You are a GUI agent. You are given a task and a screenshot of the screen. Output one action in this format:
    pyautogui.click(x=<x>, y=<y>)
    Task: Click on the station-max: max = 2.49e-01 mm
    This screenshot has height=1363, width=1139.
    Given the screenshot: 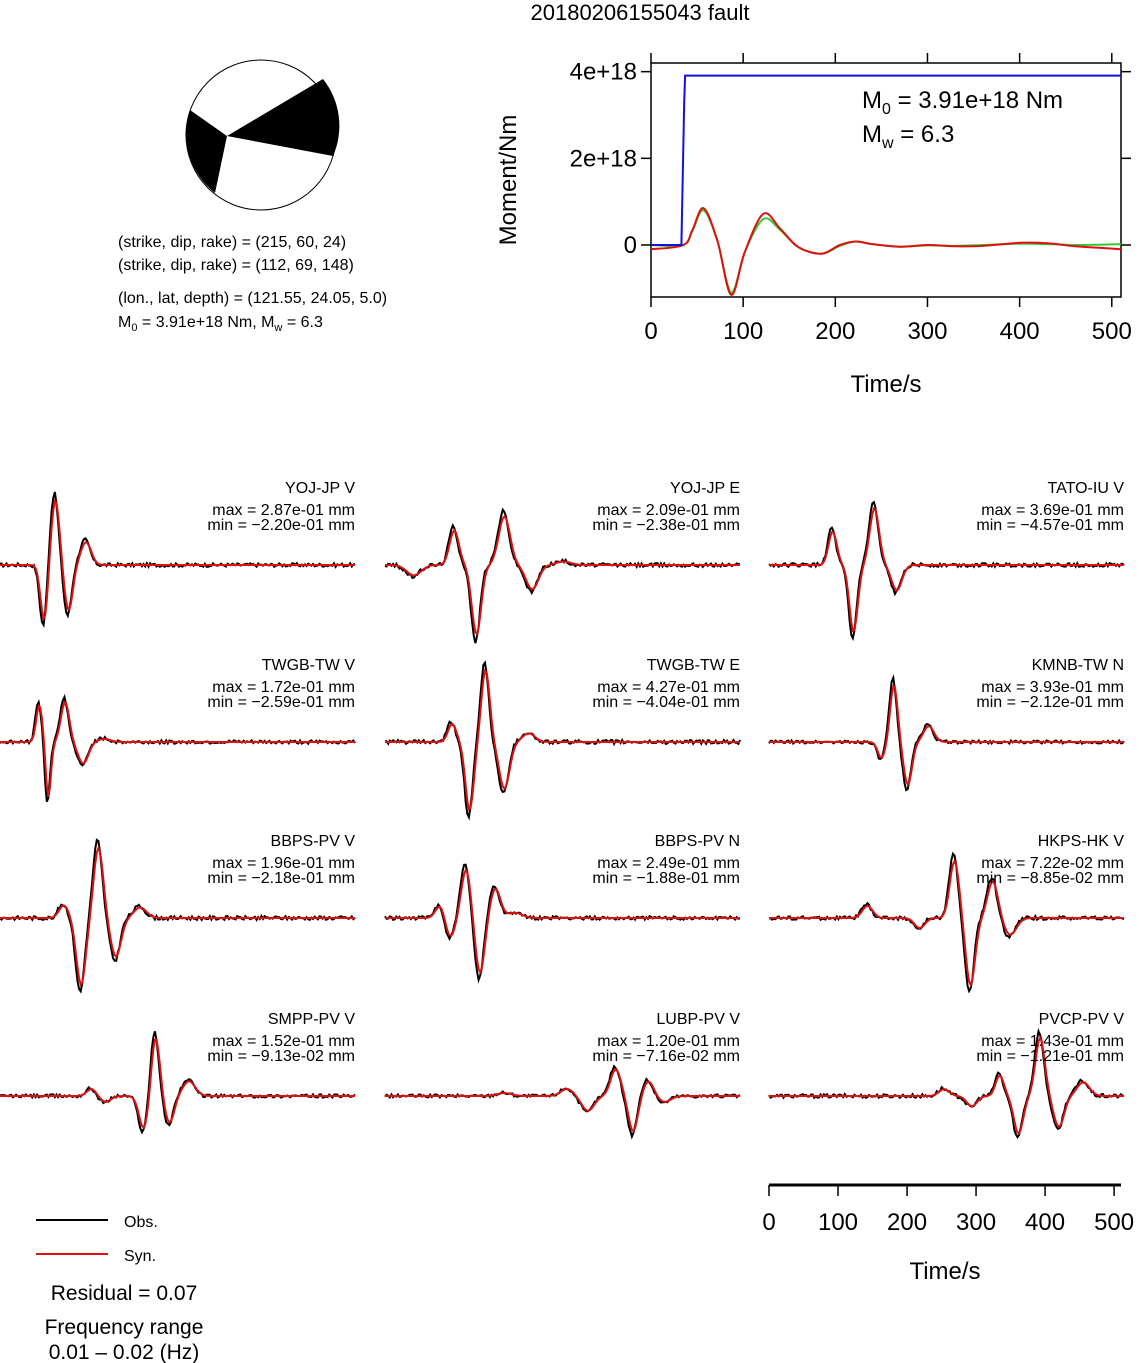 What is the action you would take?
    pyautogui.click(x=668, y=863)
    